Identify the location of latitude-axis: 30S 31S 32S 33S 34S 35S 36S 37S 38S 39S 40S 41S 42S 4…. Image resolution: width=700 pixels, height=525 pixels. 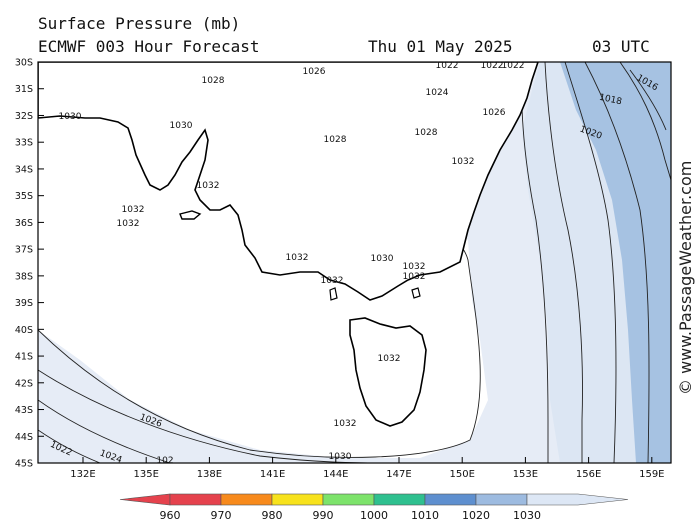
(29, 264).